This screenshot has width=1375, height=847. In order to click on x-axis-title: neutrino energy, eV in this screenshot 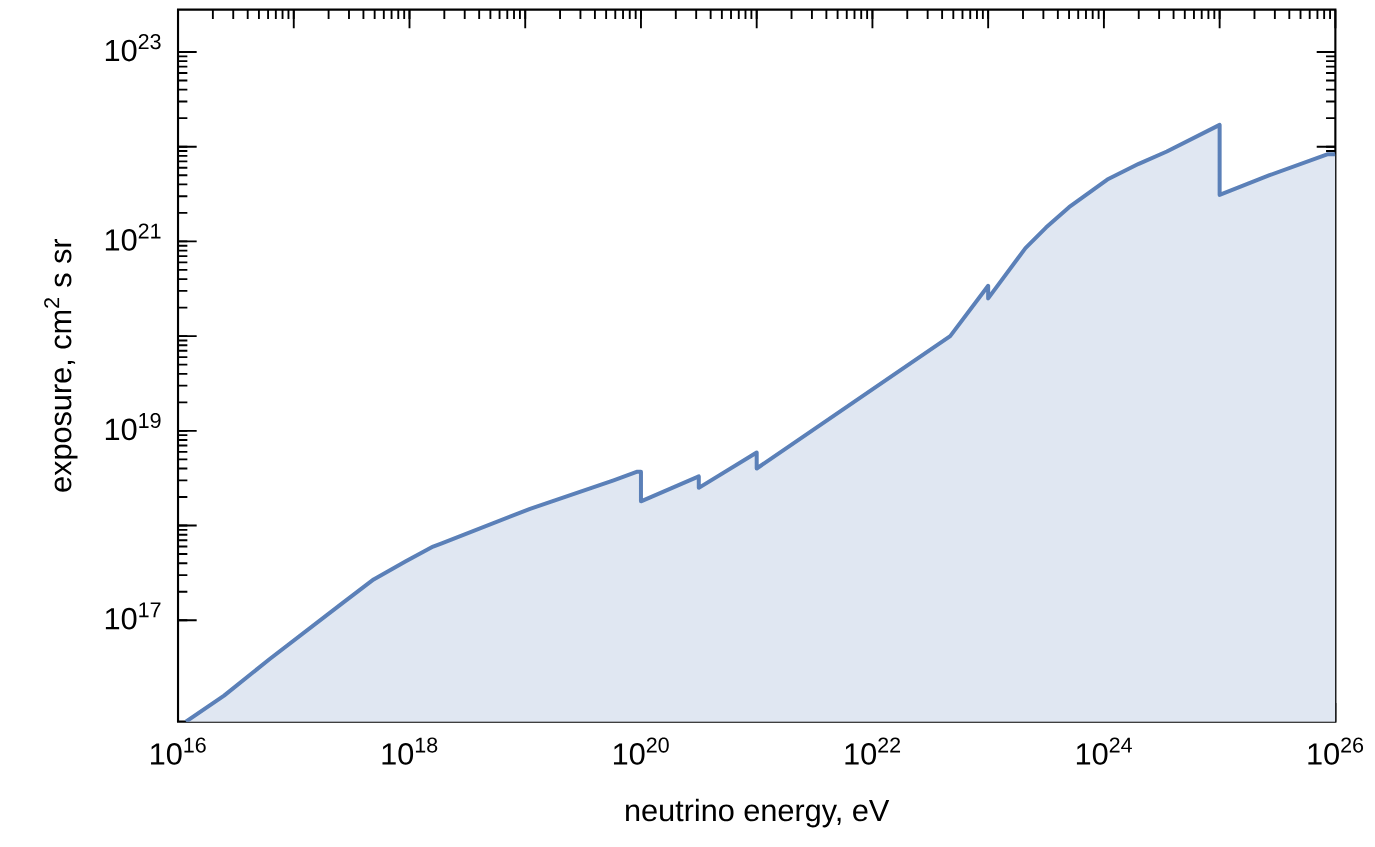, I will do `click(758, 813)`.